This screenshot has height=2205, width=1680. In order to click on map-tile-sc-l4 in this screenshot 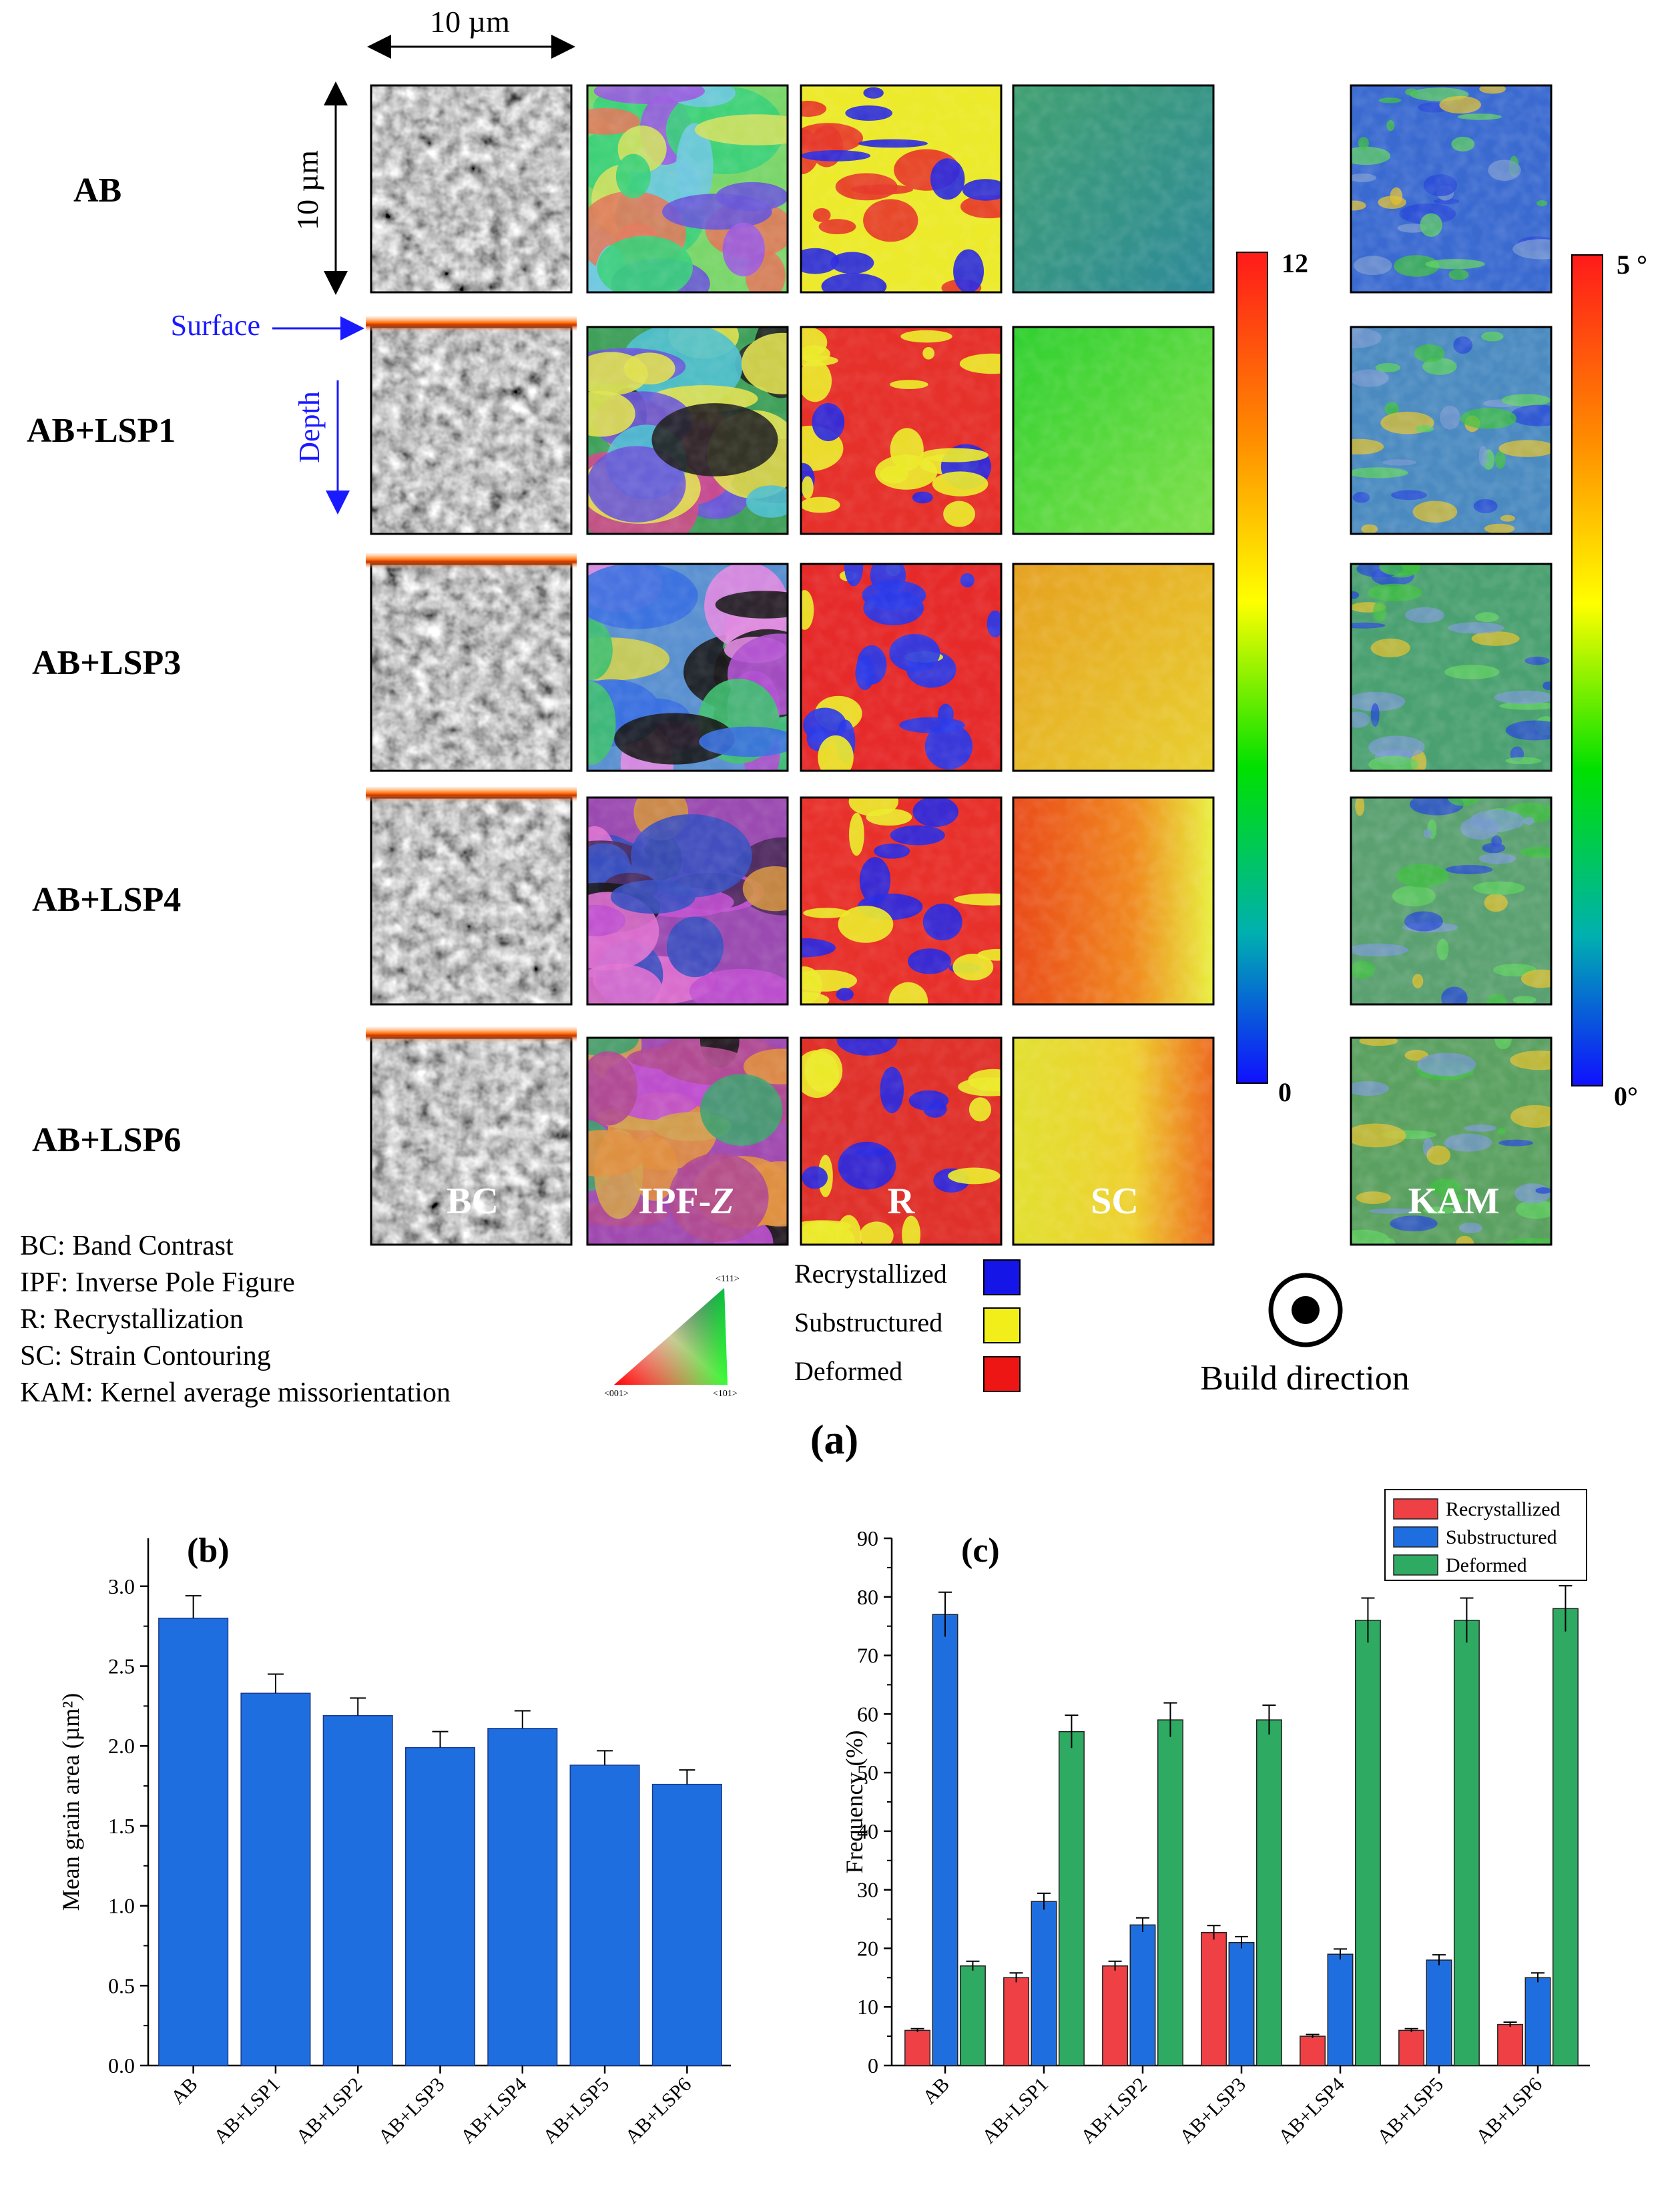, I will do `click(1113, 901)`.